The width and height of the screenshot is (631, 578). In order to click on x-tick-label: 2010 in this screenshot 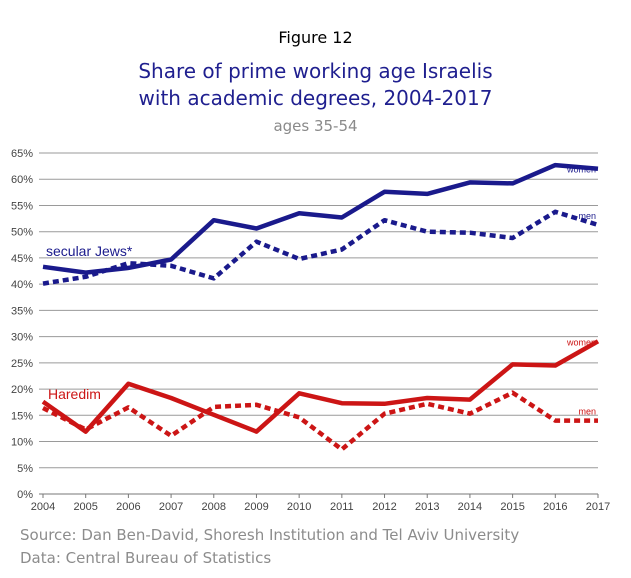, I will do `click(299, 507)`.